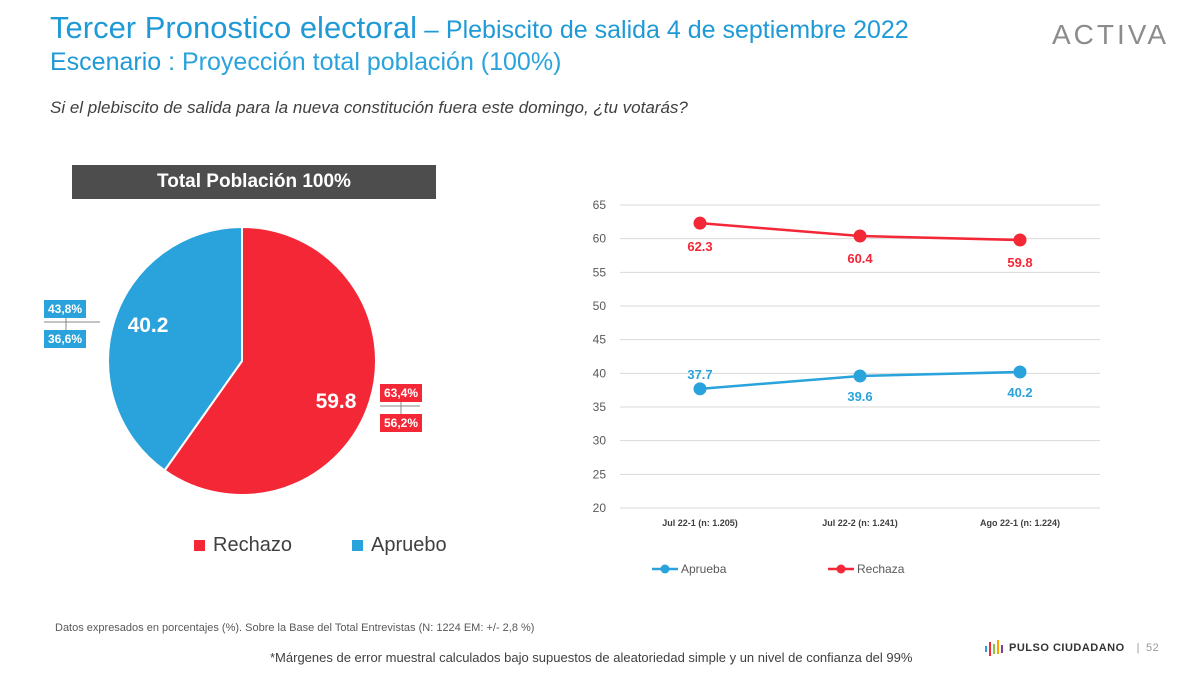 The height and width of the screenshot is (675, 1200). What do you see at coordinates (409, 545) in the screenshot?
I see `legend-label-apruebo: Apruebo` at bounding box center [409, 545].